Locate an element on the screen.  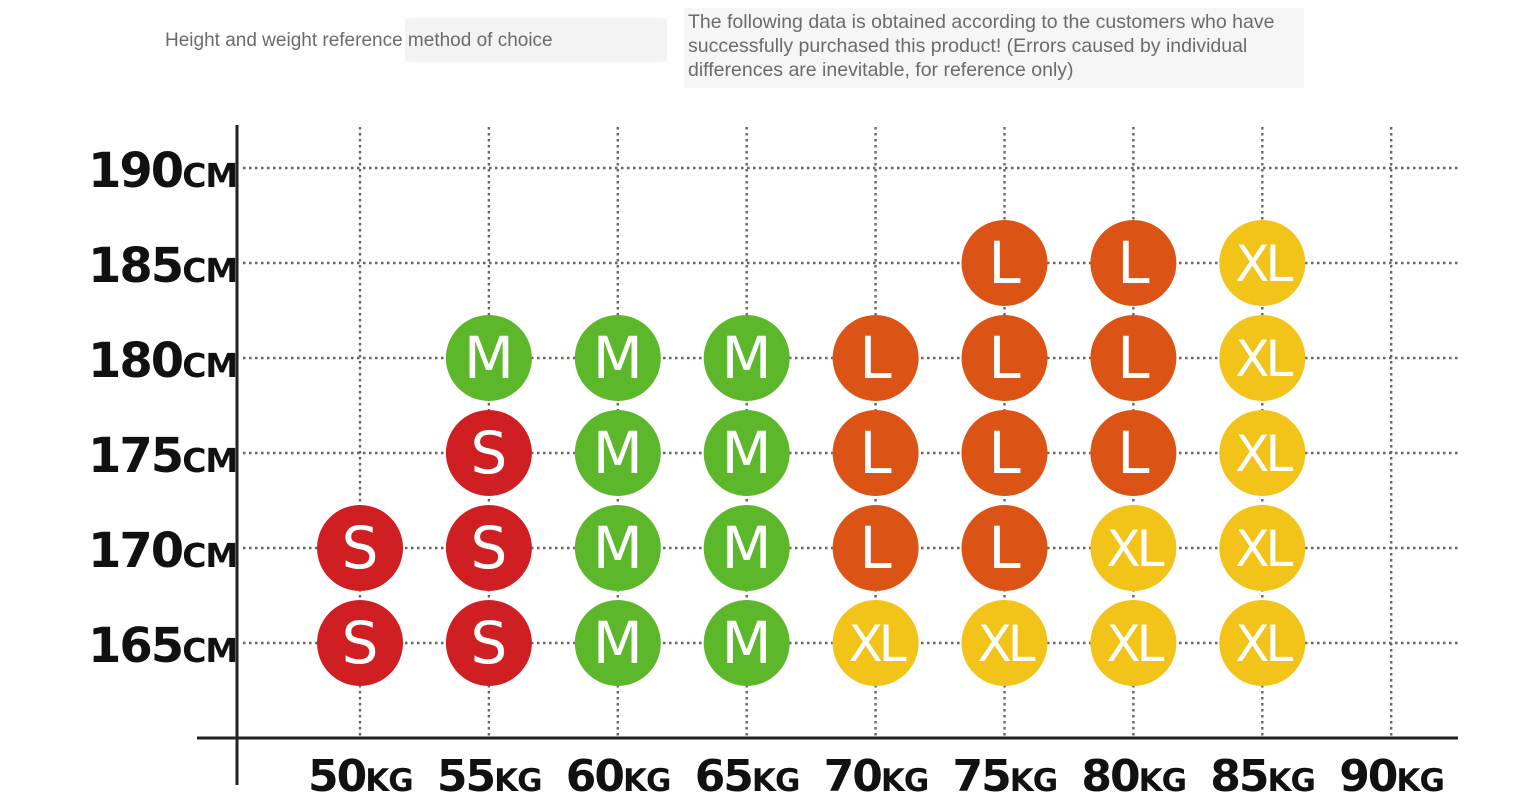
y-tick-label: 185CM is located at coordinates (162, 266).